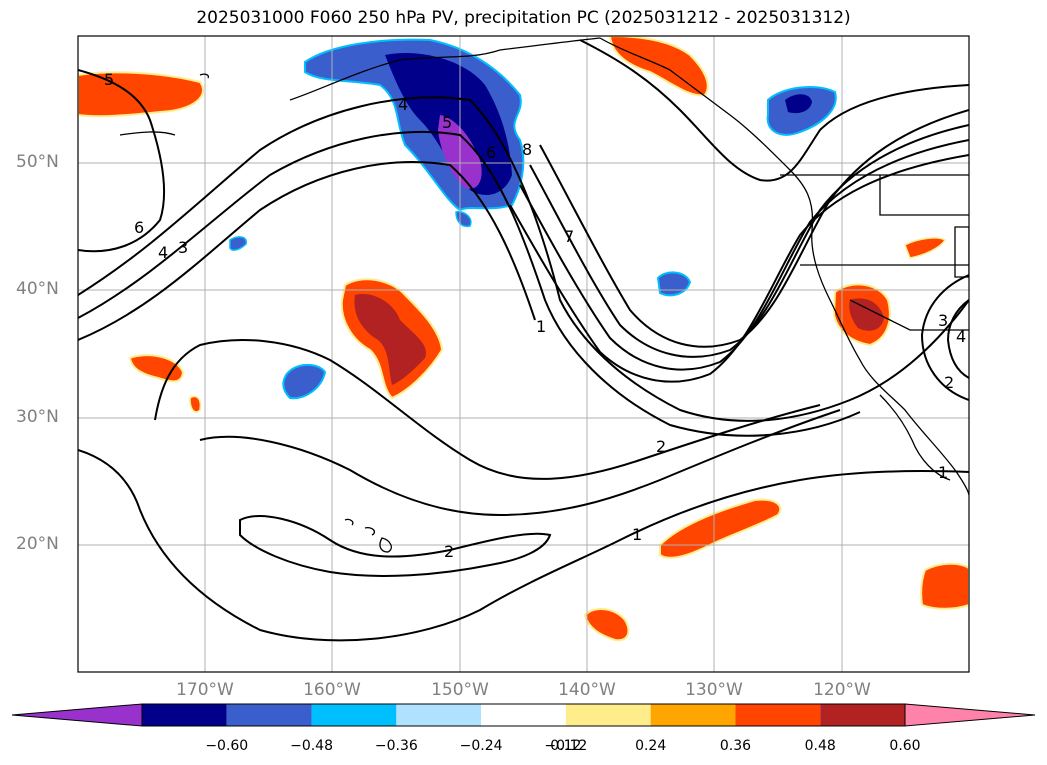 The image size is (1047, 765). I want to click on contour-e4, so click(744, 255).